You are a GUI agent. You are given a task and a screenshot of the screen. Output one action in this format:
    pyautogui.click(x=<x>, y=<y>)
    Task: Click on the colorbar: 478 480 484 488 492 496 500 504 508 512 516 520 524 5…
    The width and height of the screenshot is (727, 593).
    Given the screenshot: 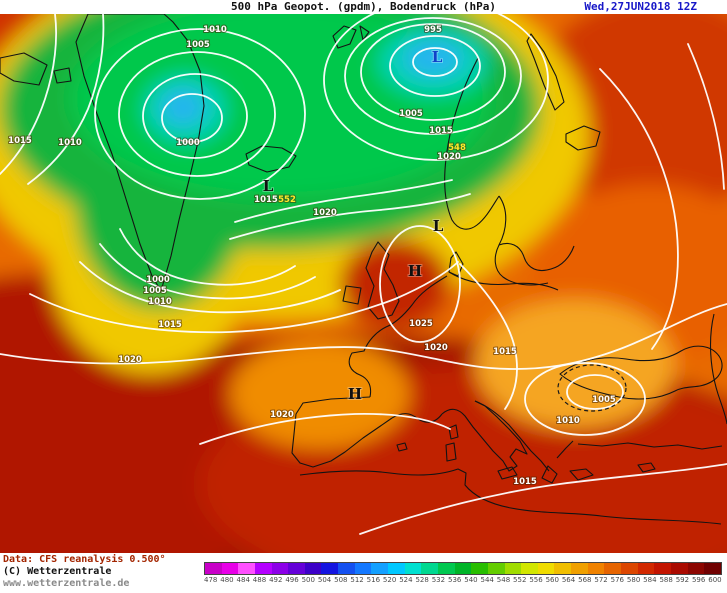 What is the action you would take?
    pyautogui.click(x=463, y=573)
    